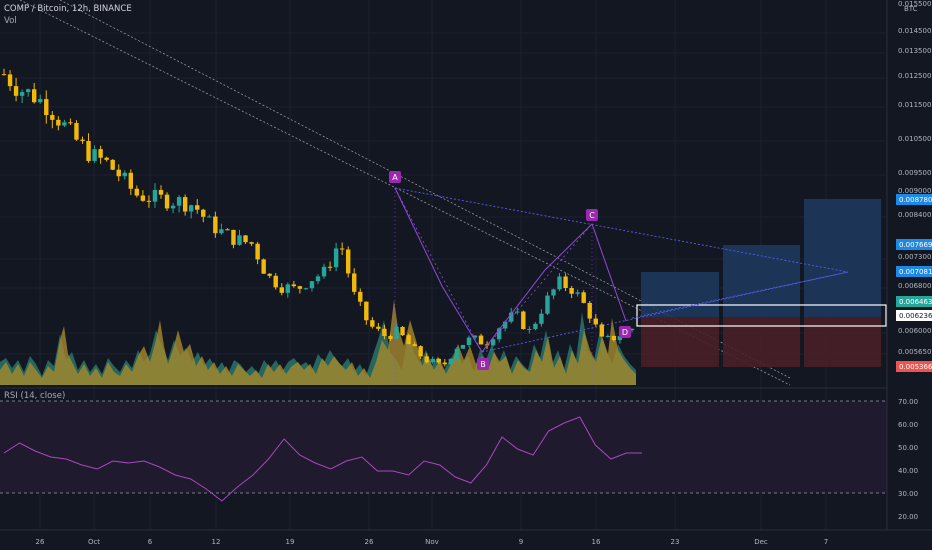  What do you see at coordinates (761, 542) in the screenshot?
I see `time-label: Dec` at bounding box center [761, 542].